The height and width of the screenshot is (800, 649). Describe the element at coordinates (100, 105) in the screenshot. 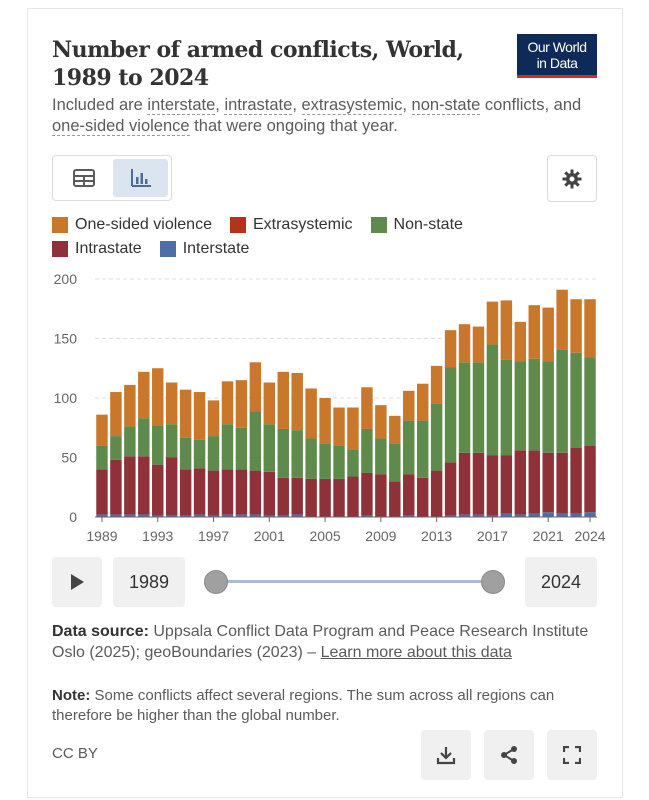

I see `subtitle-text: Included are` at that location.